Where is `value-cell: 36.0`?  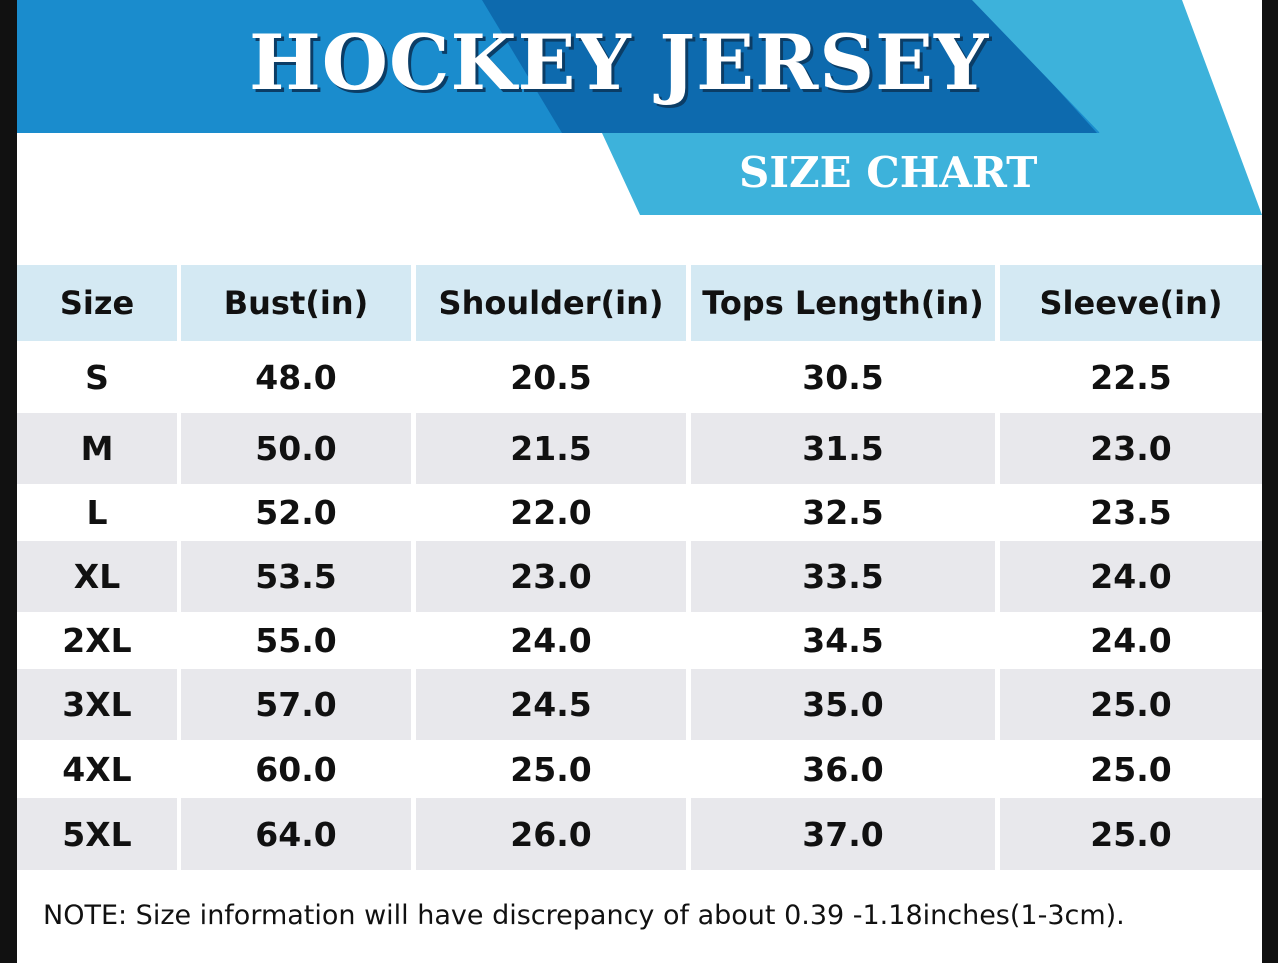 value-cell: 36.0 is located at coordinates (843, 769).